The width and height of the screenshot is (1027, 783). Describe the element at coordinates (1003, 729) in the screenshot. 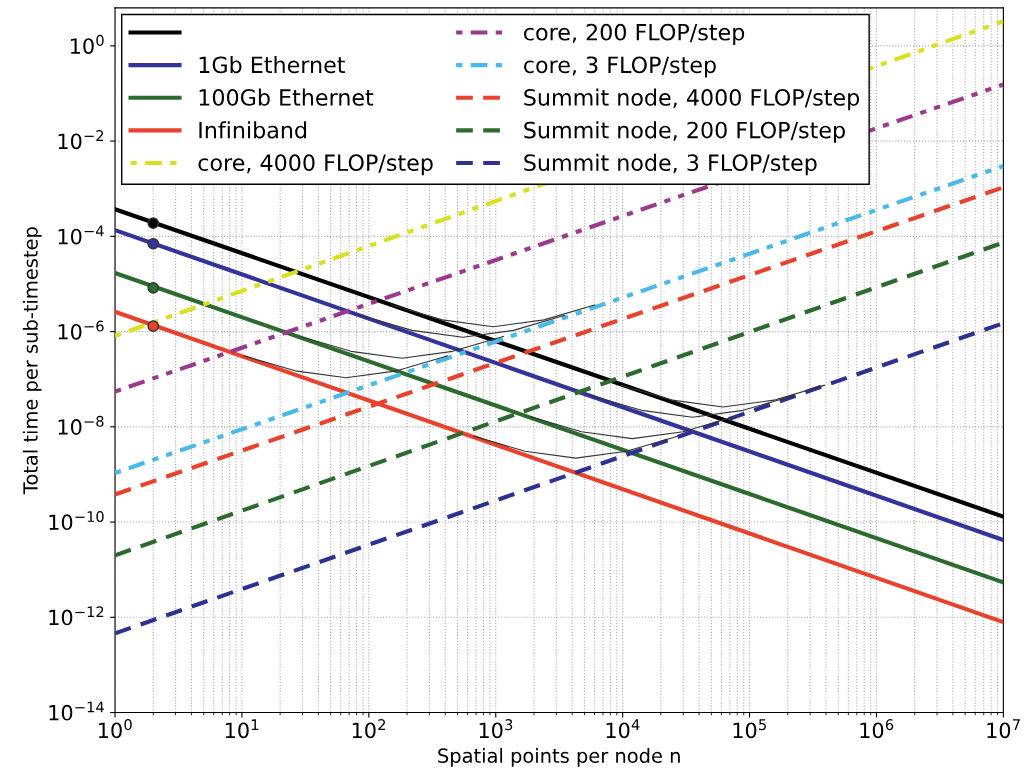

I see `x-tick-label: 10$^{7}$` at that location.